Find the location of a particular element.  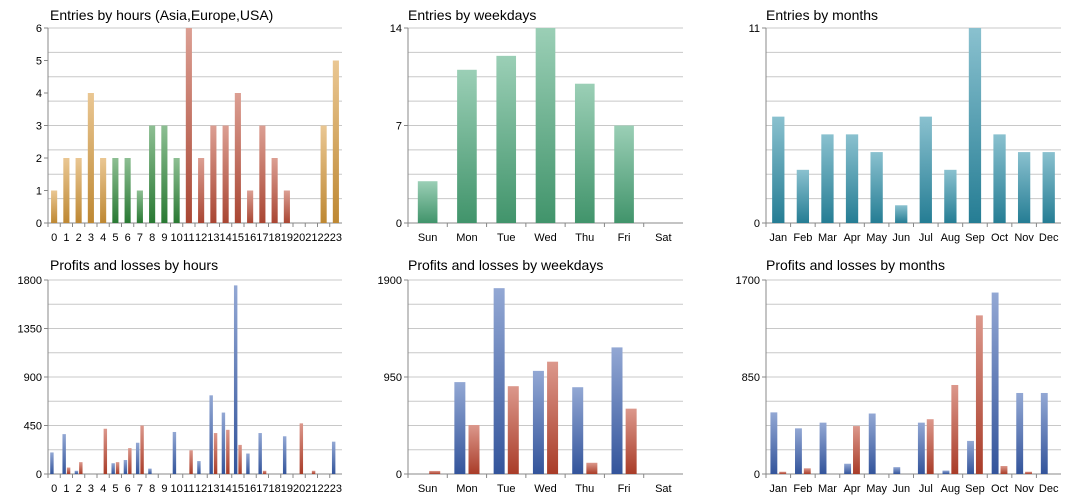

x-tick-label: Thu is located at coordinates (584, 238).